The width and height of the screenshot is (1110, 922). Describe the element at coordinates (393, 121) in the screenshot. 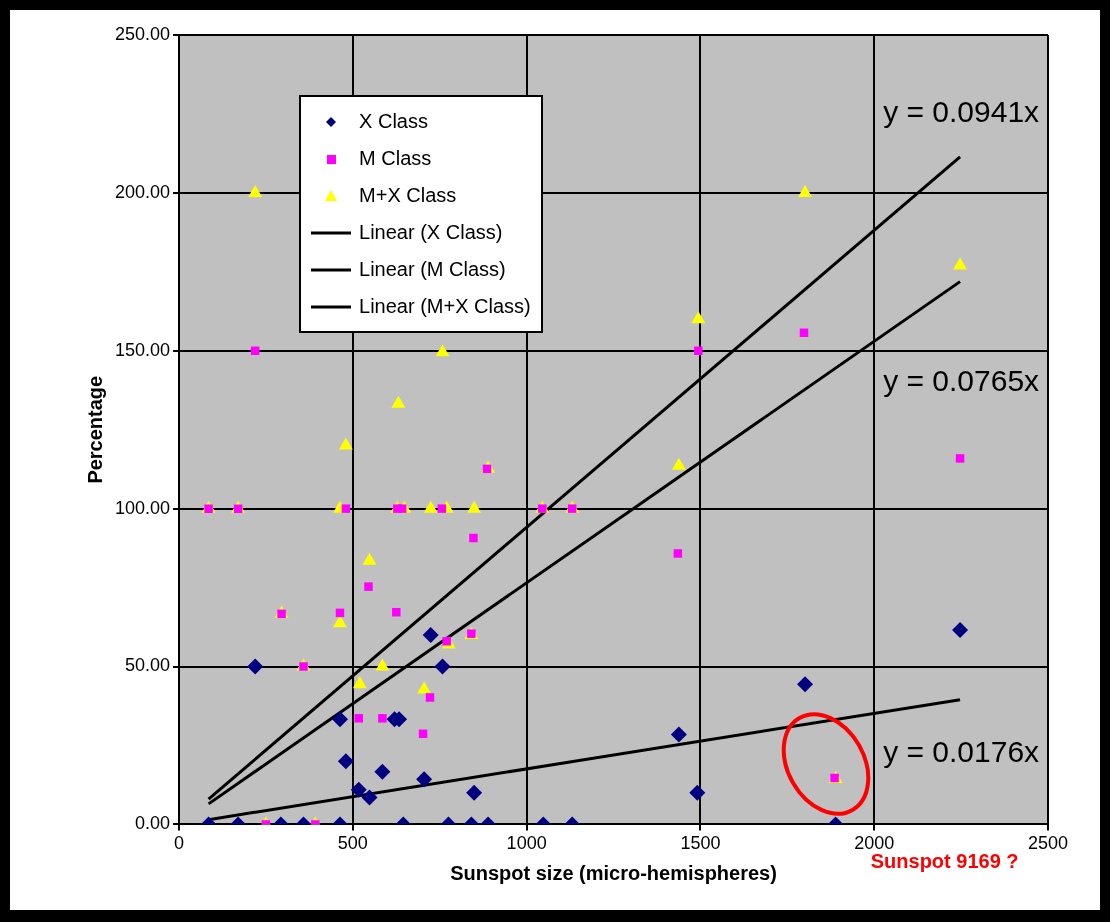

I see `legend-label: X Class` at that location.